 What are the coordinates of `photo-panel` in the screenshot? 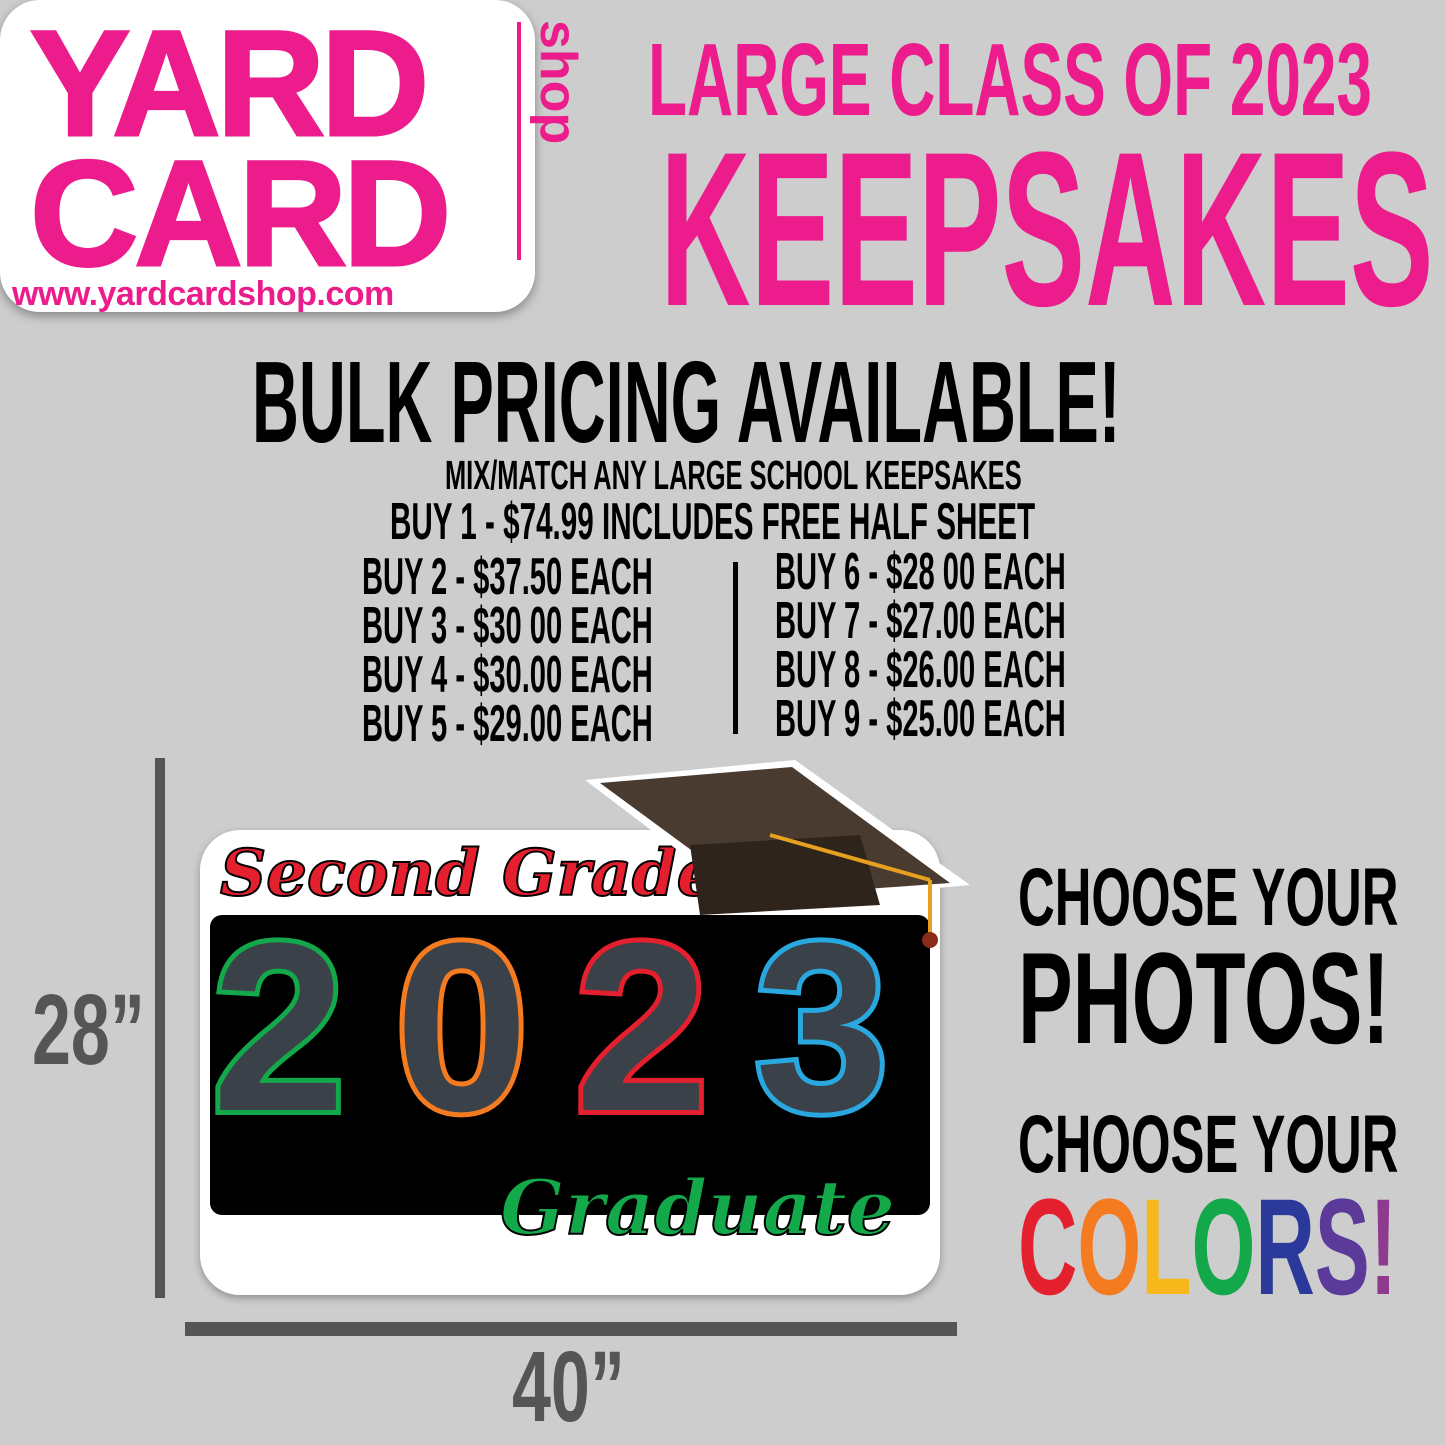 It's located at (570, 1065).